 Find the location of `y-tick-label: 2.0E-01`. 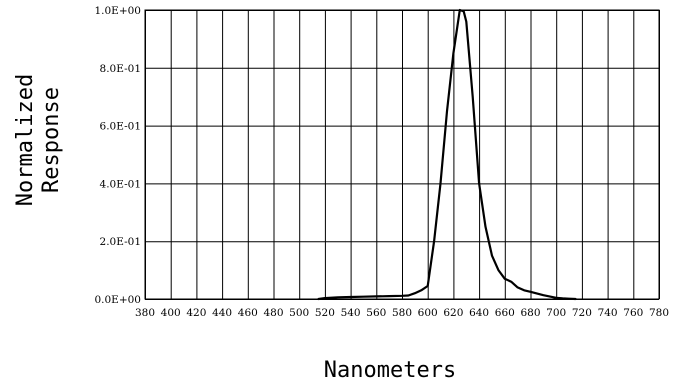

y-tick-label: 2.0E-01 is located at coordinates (120, 242).